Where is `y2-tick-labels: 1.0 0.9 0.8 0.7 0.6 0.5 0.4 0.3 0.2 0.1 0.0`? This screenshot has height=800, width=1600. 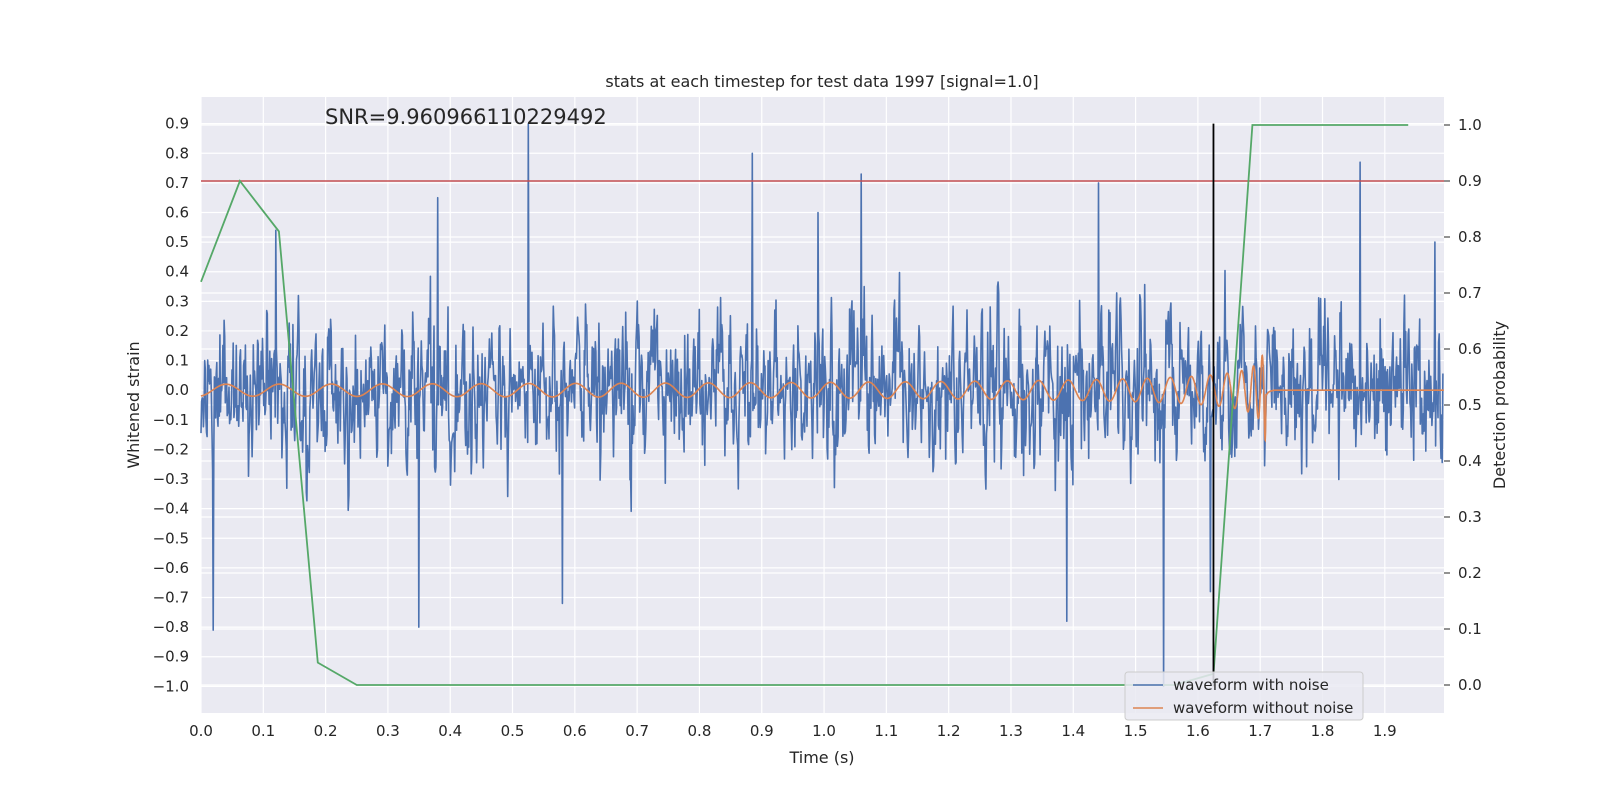 y2-tick-labels: 1.0 0.9 0.8 0.7 0.6 0.5 0.4 0.3 0.2 0.1 0.0 is located at coordinates (1463, 405).